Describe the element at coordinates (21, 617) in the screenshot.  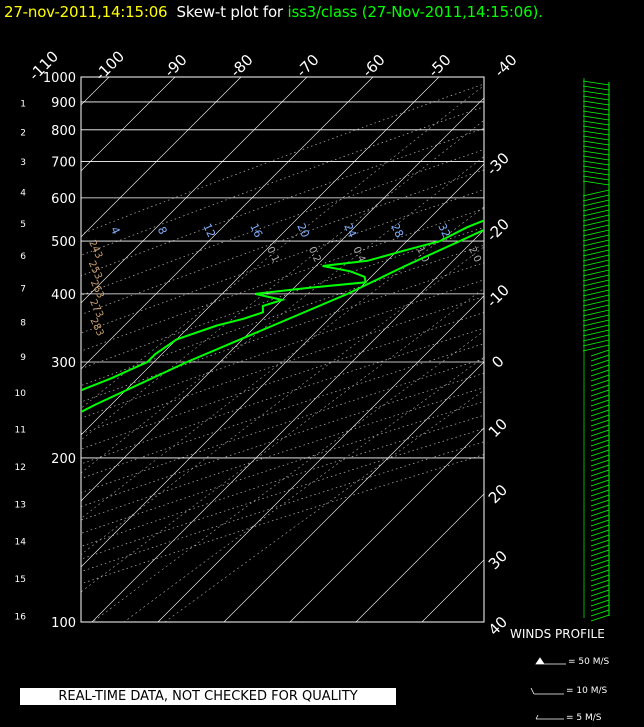
I see `height-label: 16` at that location.